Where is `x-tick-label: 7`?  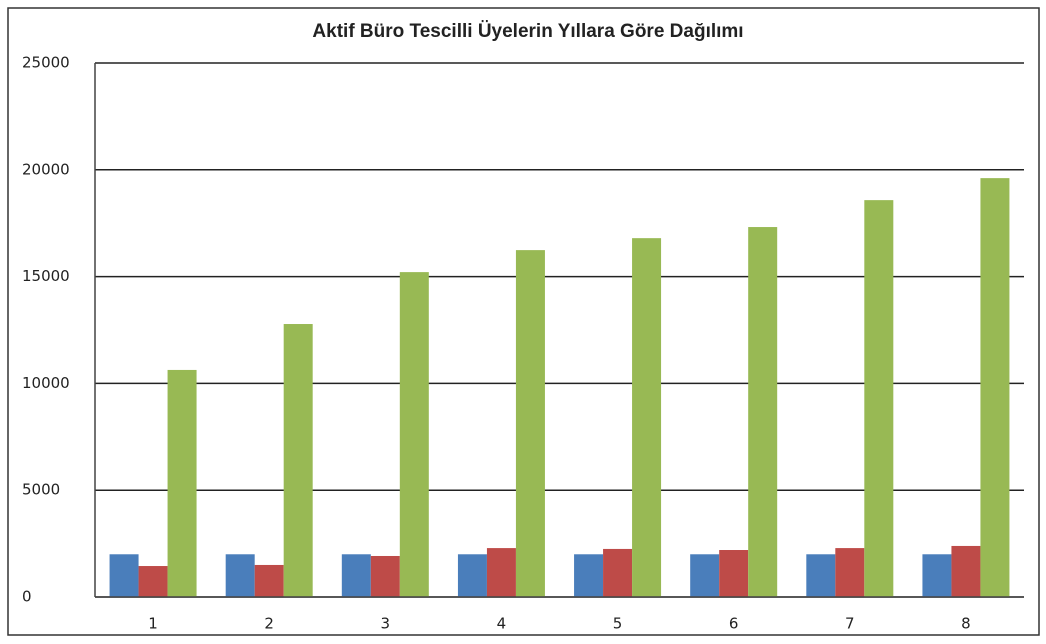 x-tick-label: 7 is located at coordinates (850, 624).